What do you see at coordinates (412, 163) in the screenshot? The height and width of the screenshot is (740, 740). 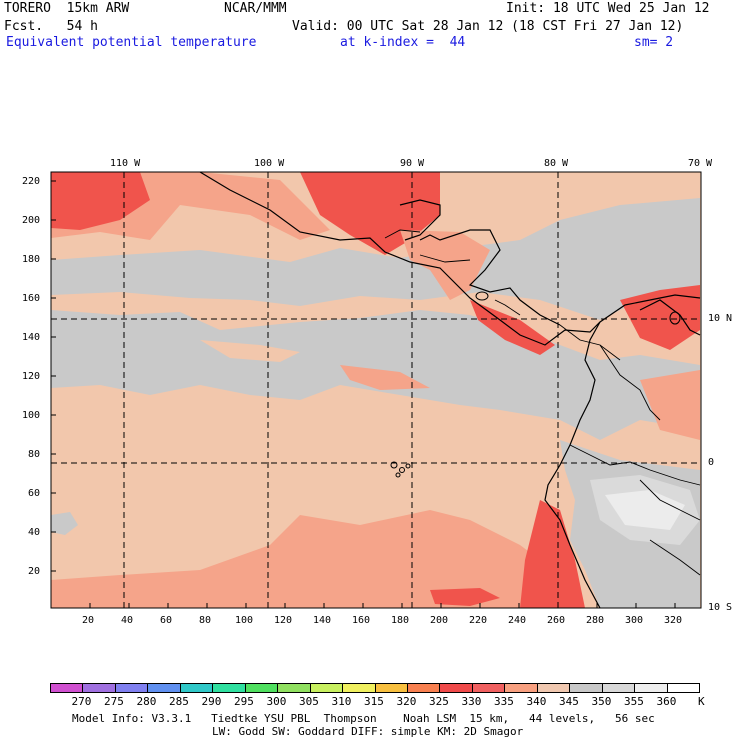 I see `lon-label-90w: 90 W` at bounding box center [412, 163].